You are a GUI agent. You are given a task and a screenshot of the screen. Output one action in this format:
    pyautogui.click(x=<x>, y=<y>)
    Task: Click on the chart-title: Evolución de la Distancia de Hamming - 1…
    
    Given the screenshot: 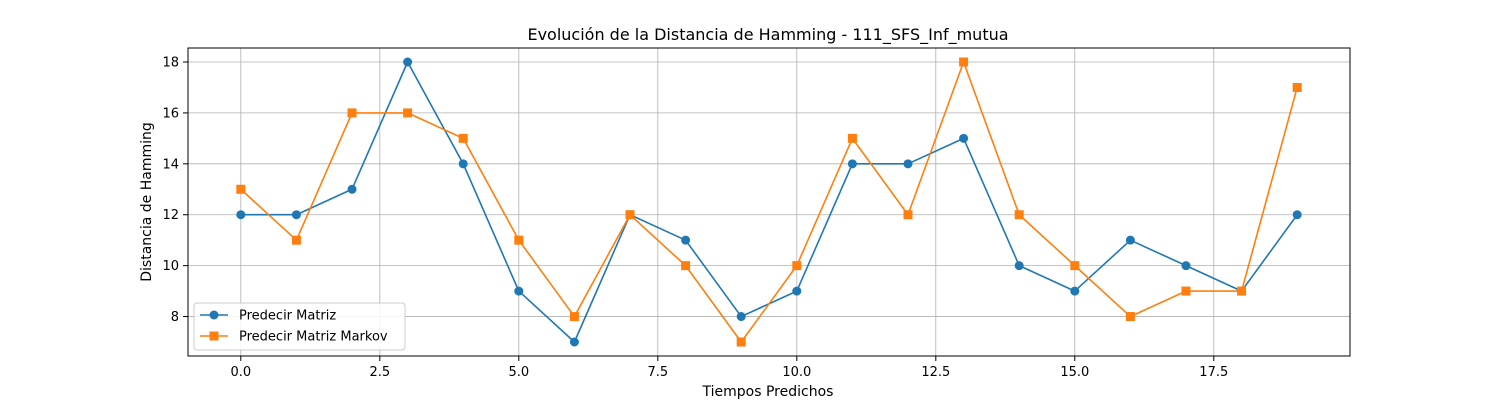 What is the action you would take?
    pyautogui.click(x=767, y=35)
    